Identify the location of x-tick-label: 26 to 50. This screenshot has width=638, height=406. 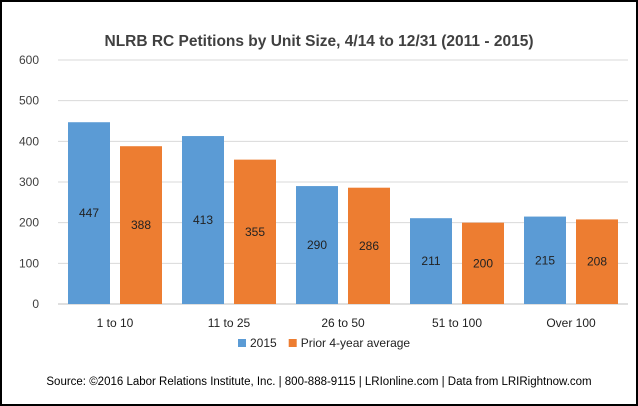
(343, 323).